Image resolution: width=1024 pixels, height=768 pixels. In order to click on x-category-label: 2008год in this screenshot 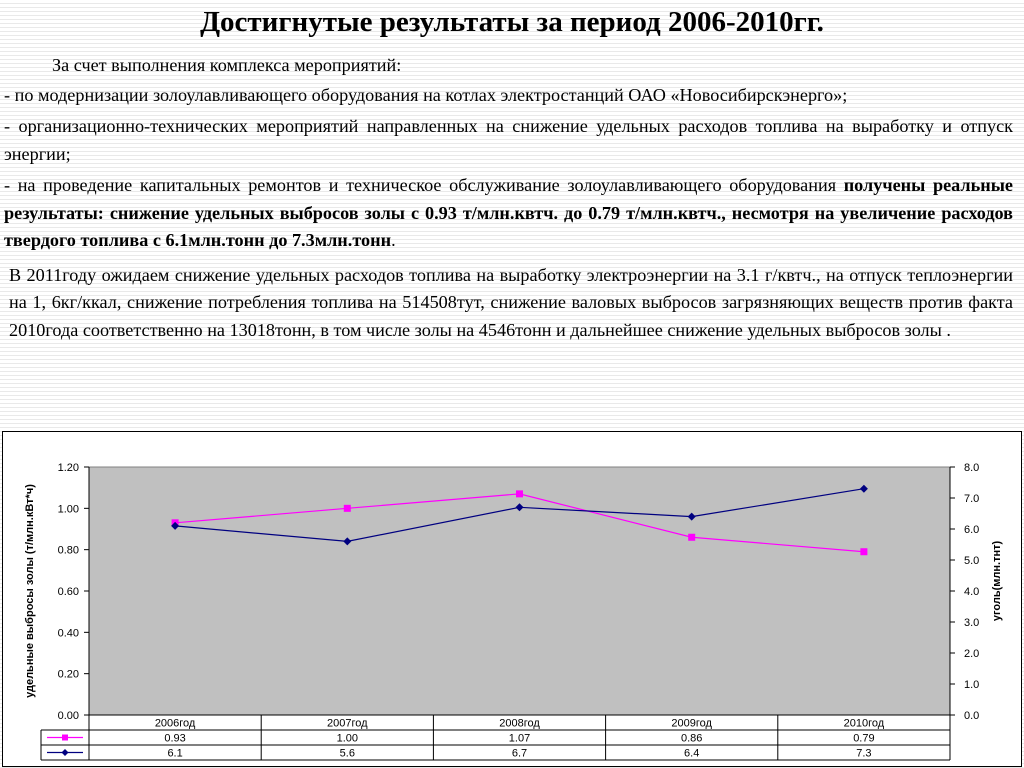, I will do `click(519, 724)`.